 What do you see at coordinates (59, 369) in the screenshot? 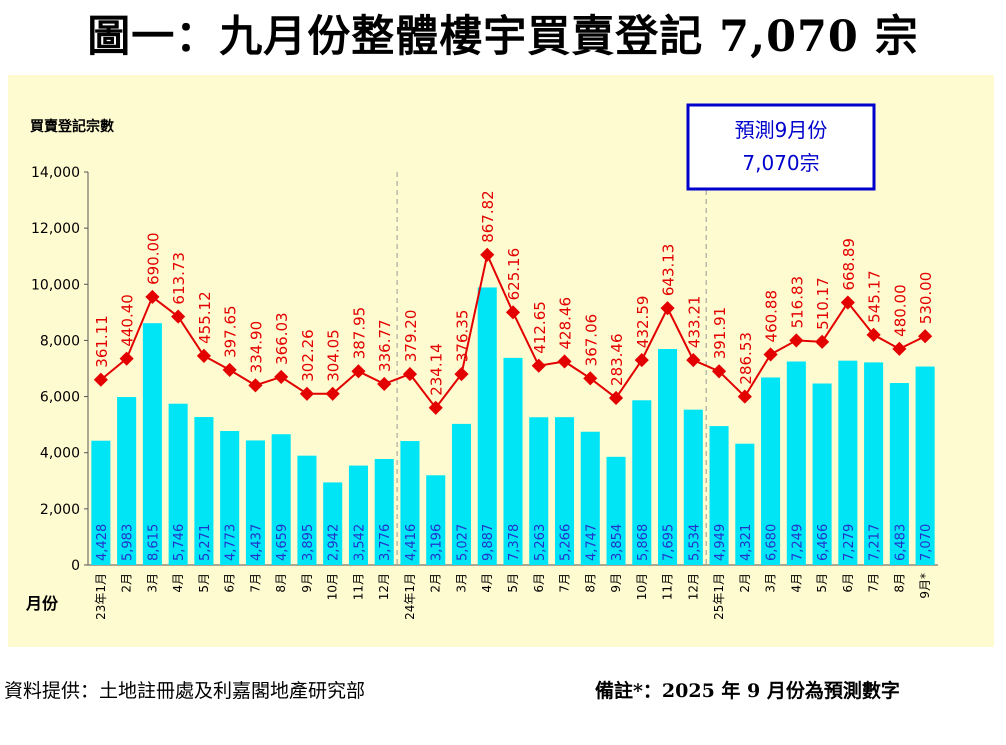
I see `y-axis-ticks: 0 2,000 4,000 6,000 8,000 10,000 12,000 14,000` at bounding box center [59, 369].